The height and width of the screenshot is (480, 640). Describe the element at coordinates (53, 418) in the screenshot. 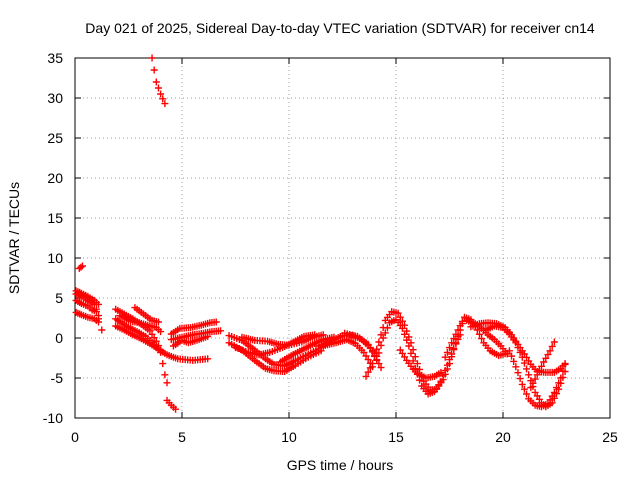

I see `y-tick-label: -10` at that location.